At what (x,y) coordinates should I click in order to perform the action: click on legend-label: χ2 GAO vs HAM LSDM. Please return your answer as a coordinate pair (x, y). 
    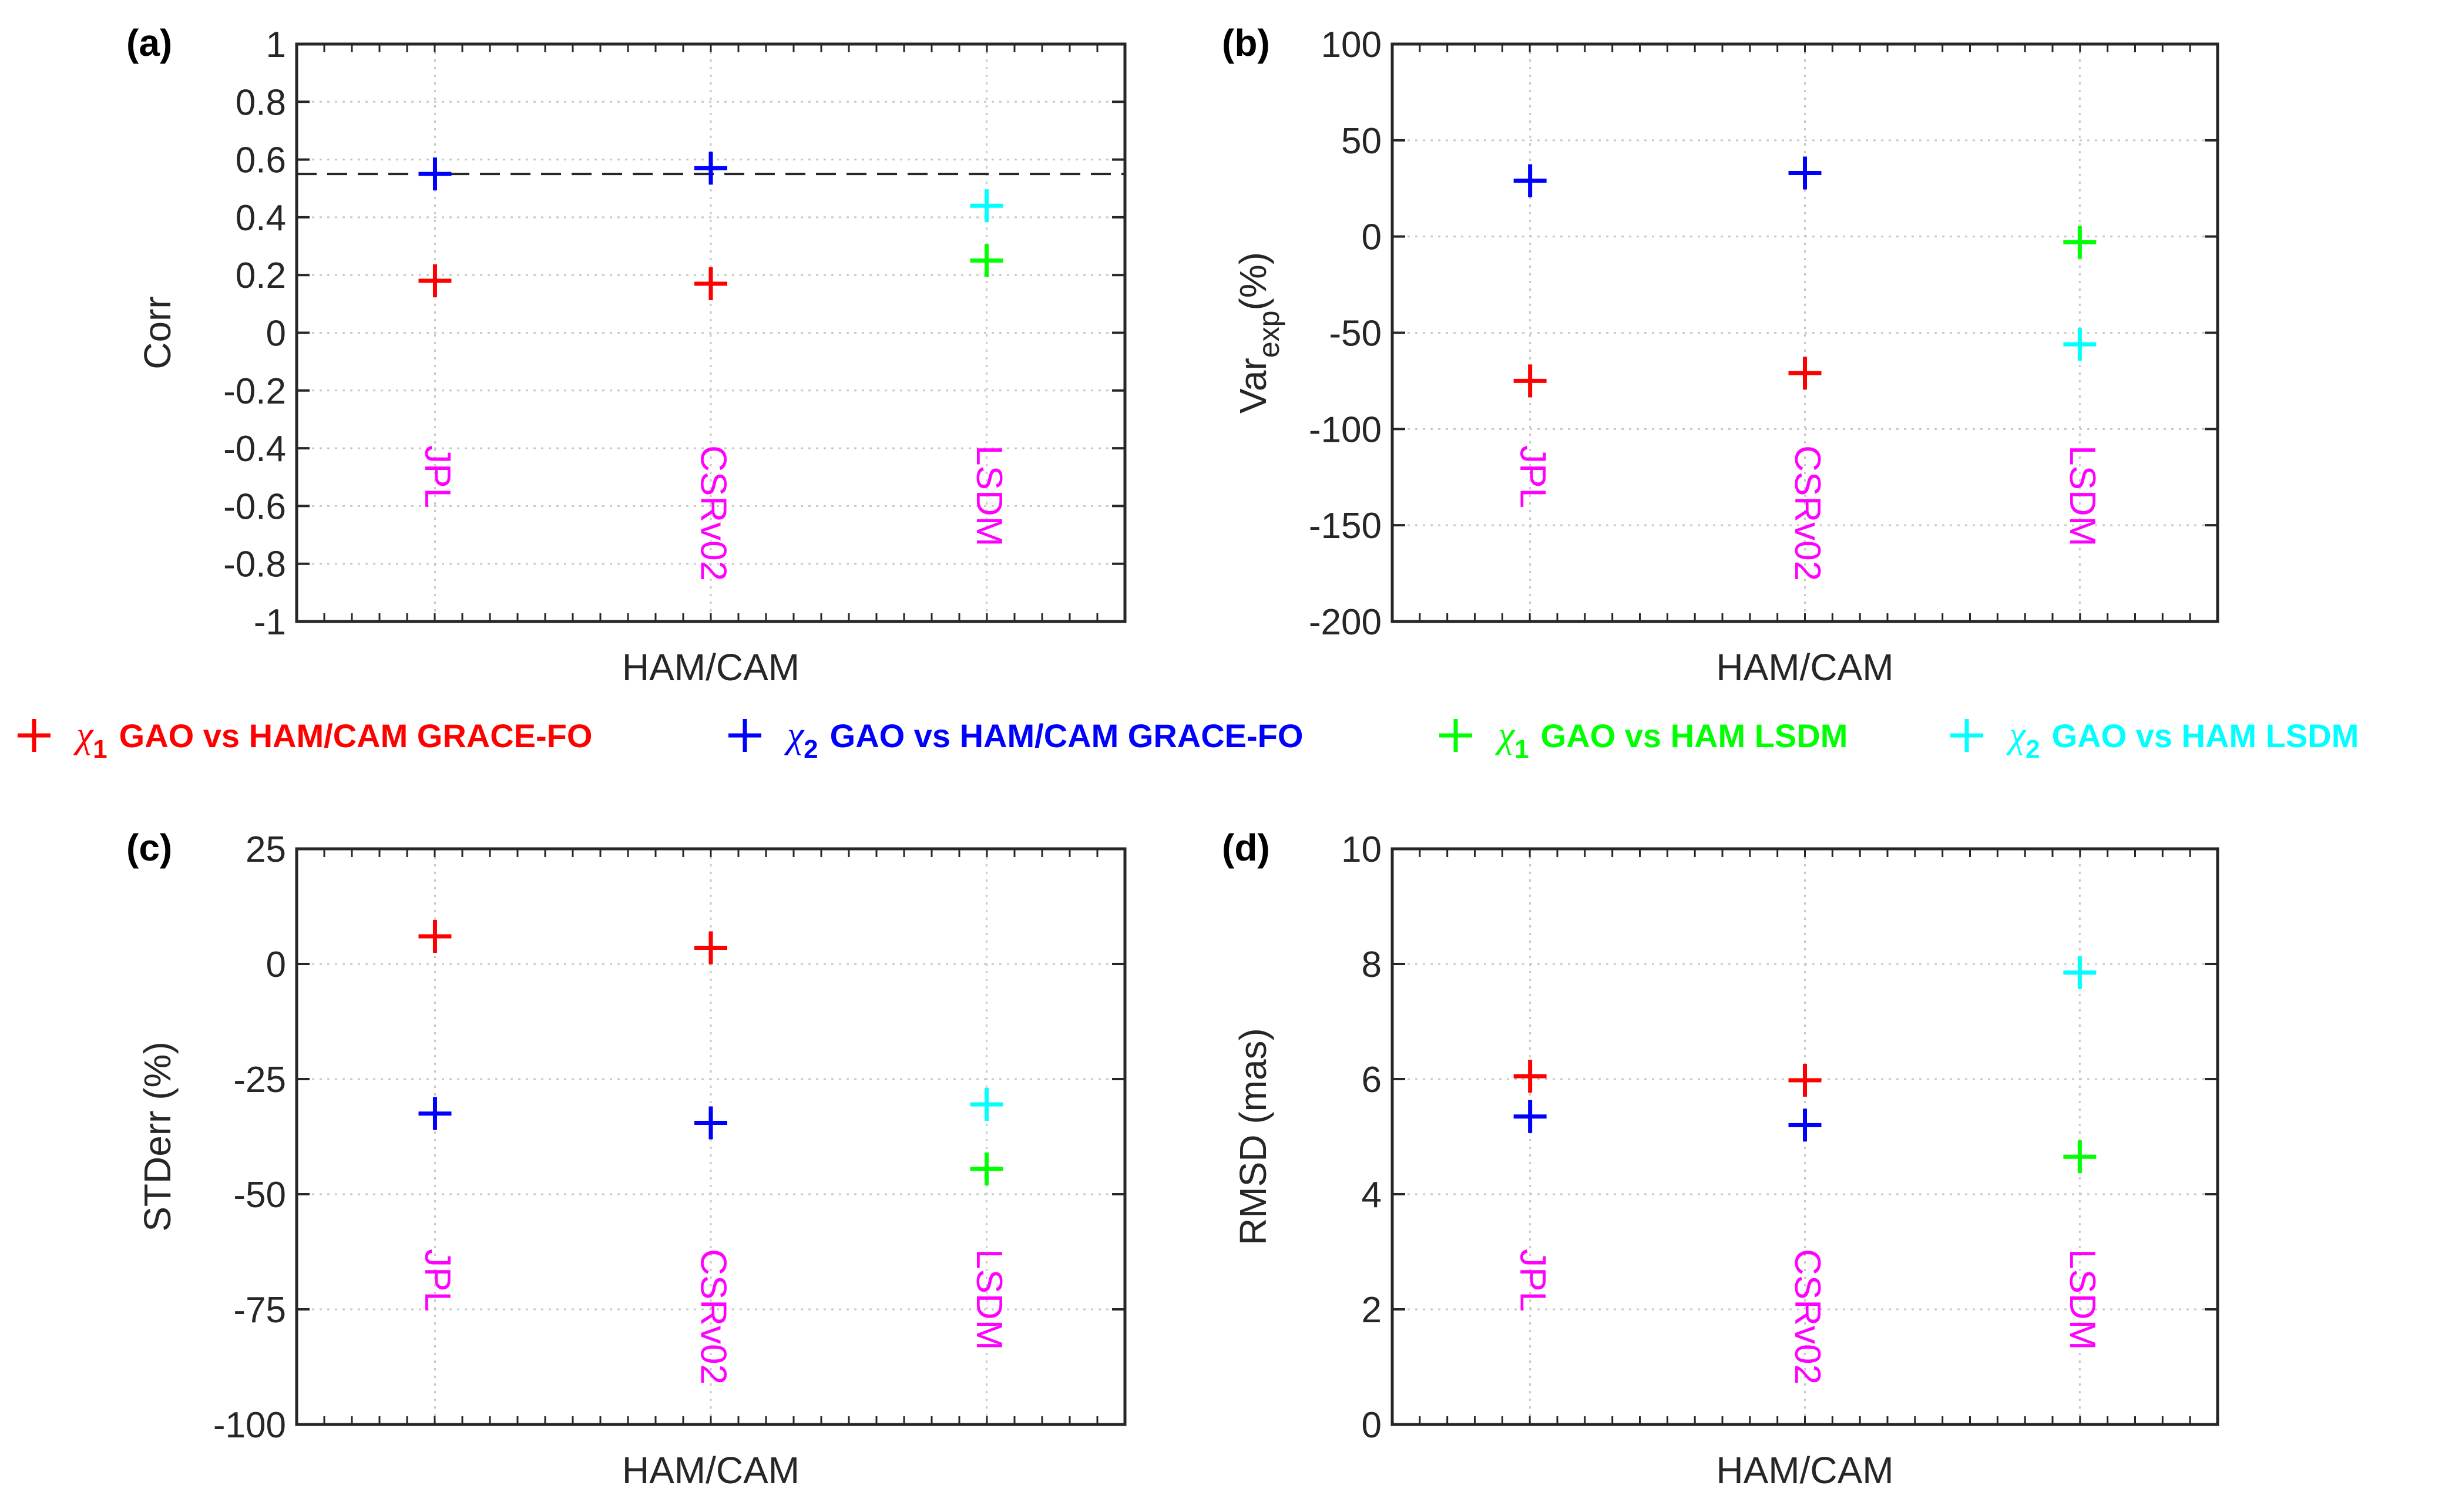
    Looking at the image, I should click on (2182, 739).